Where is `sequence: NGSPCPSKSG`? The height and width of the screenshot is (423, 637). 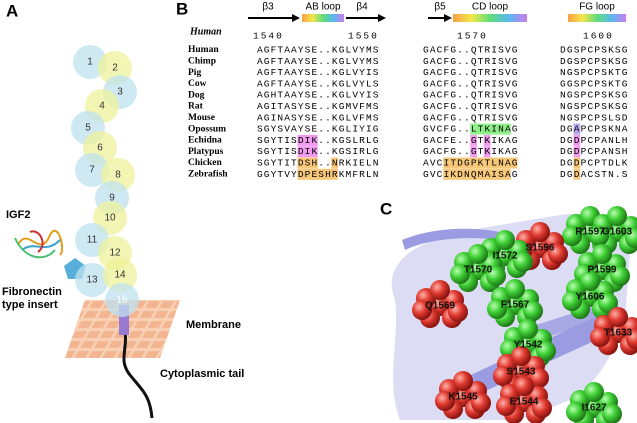 sequence: NGSPCPSKSG is located at coordinates (594, 95).